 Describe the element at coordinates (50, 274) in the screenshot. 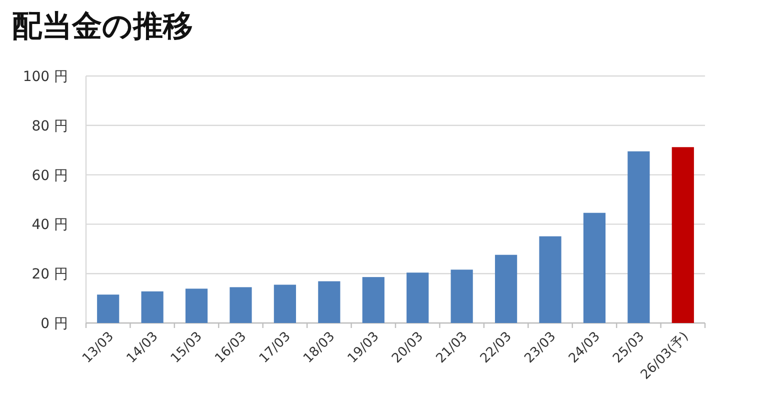

I see `y-tick-label: 20 円` at that location.